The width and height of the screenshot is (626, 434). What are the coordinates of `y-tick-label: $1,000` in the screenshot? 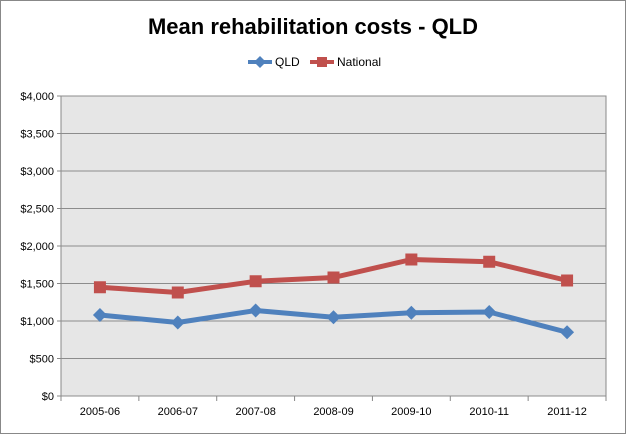 It's located at (37, 322).